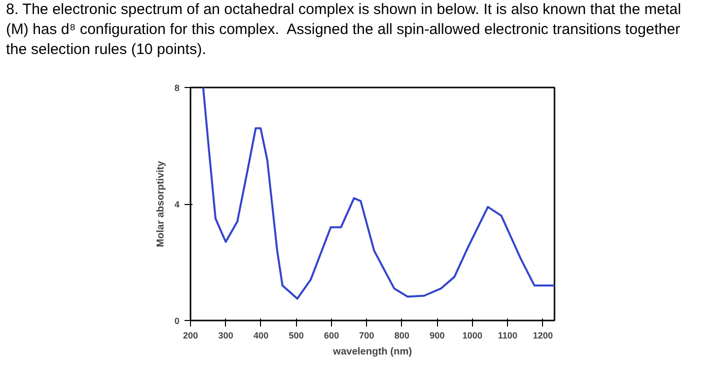 Image resolution: width=704 pixels, height=377 pixels. Describe the element at coordinates (472, 335) in the screenshot. I see `x-tick-label: 1000` at that location.